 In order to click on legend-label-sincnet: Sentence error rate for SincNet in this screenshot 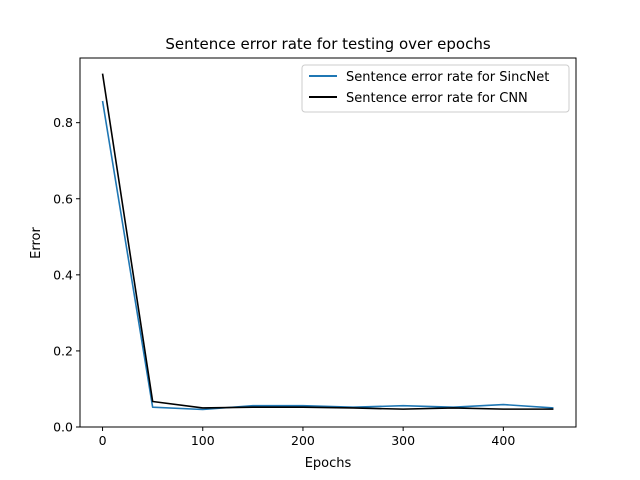, I will do `click(447, 77)`.